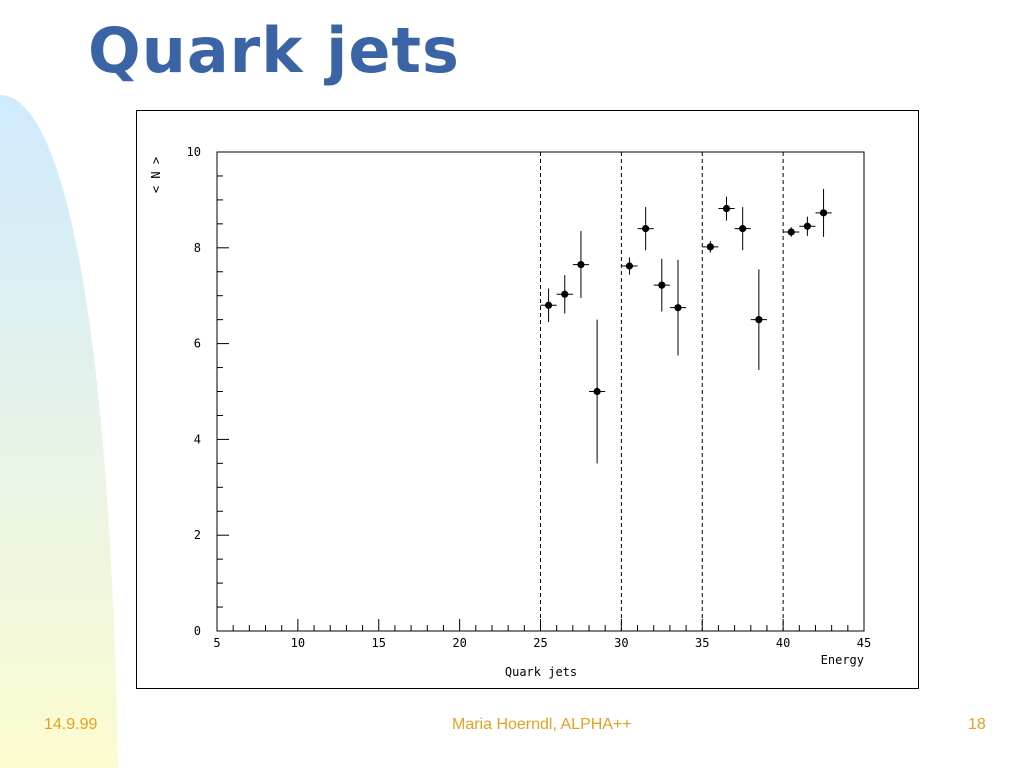  What do you see at coordinates (540, 643) in the screenshot?
I see `x-tick-label: 25` at bounding box center [540, 643].